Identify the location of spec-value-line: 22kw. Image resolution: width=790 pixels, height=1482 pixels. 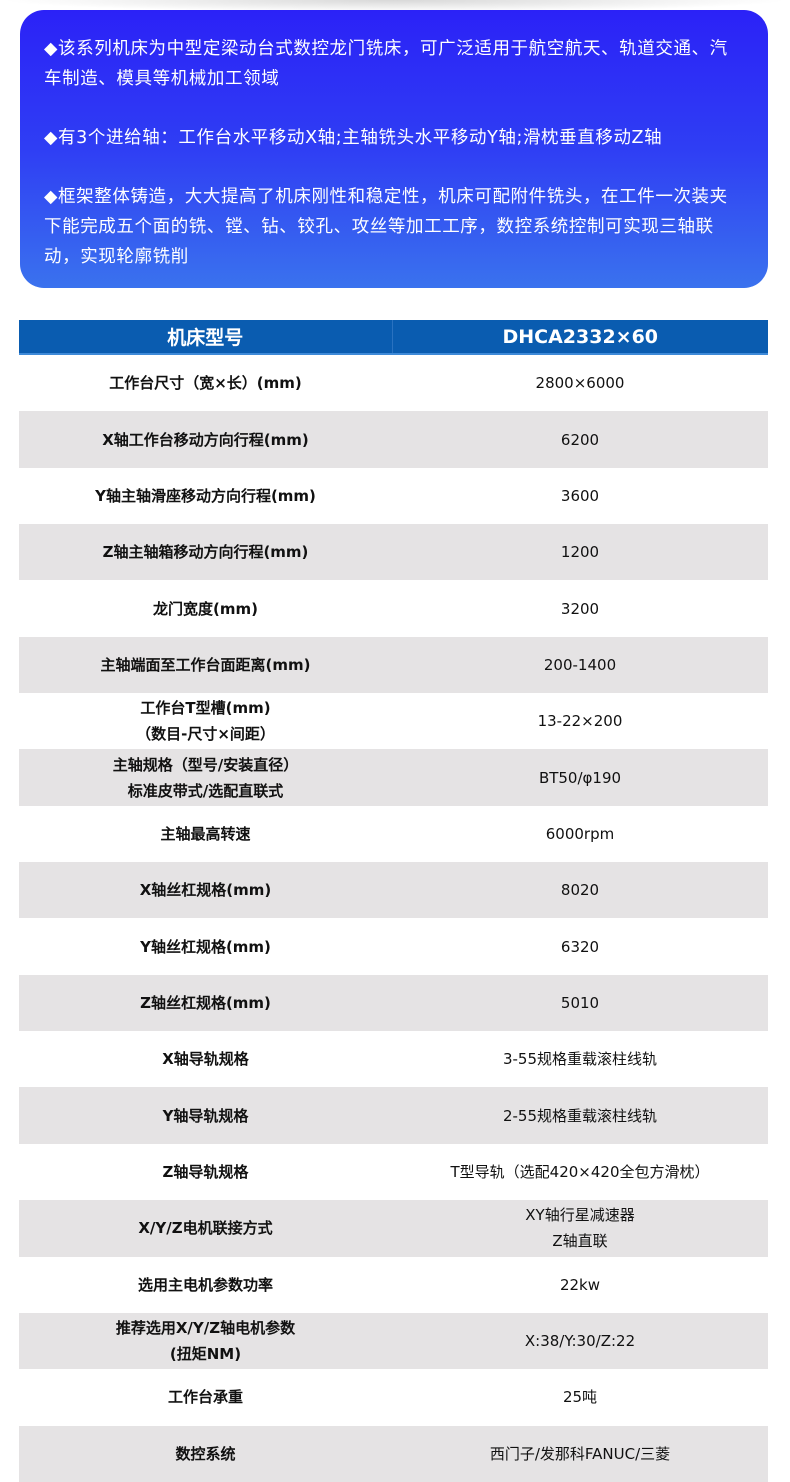
(580, 1284).